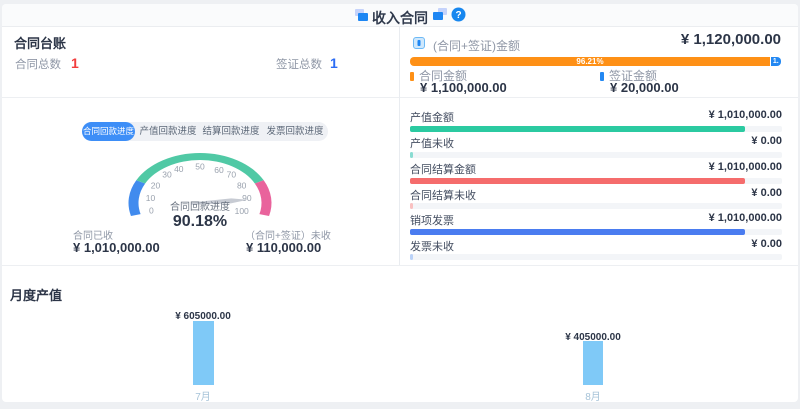 The width and height of the screenshot is (800, 409). Describe the element at coordinates (232, 175) in the screenshot. I see `svg-text: 70` at that location.